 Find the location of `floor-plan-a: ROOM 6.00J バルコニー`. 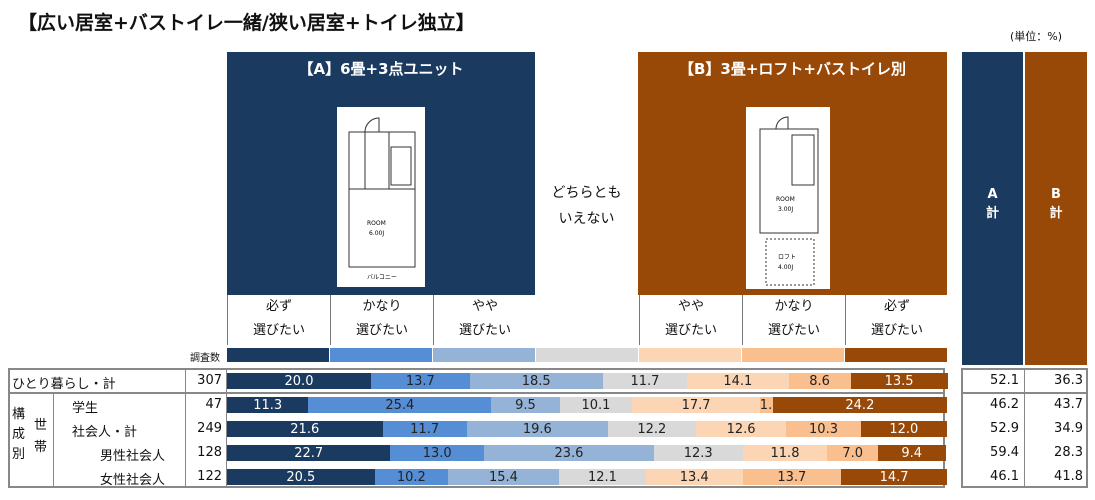

floor-plan-a: ROOM 6.00J バルコニー is located at coordinates (381, 197).